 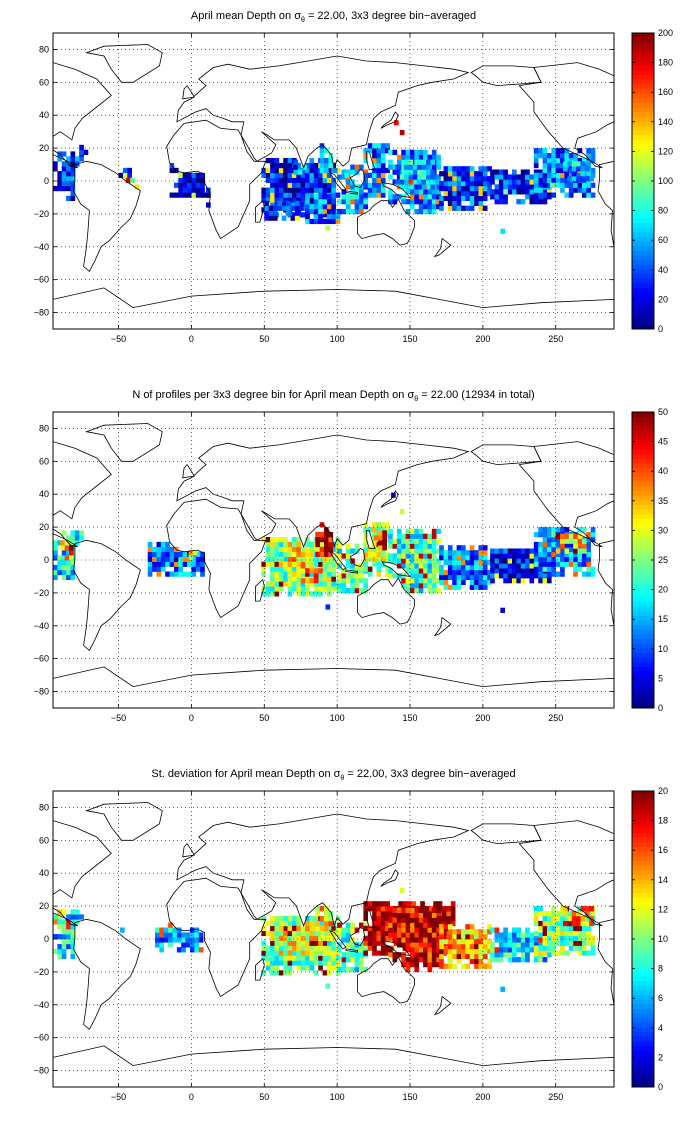 What do you see at coordinates (663, 649) in the screenshot?
I see `colorbar-tick-label: 10` at bounding box center [663, 649].